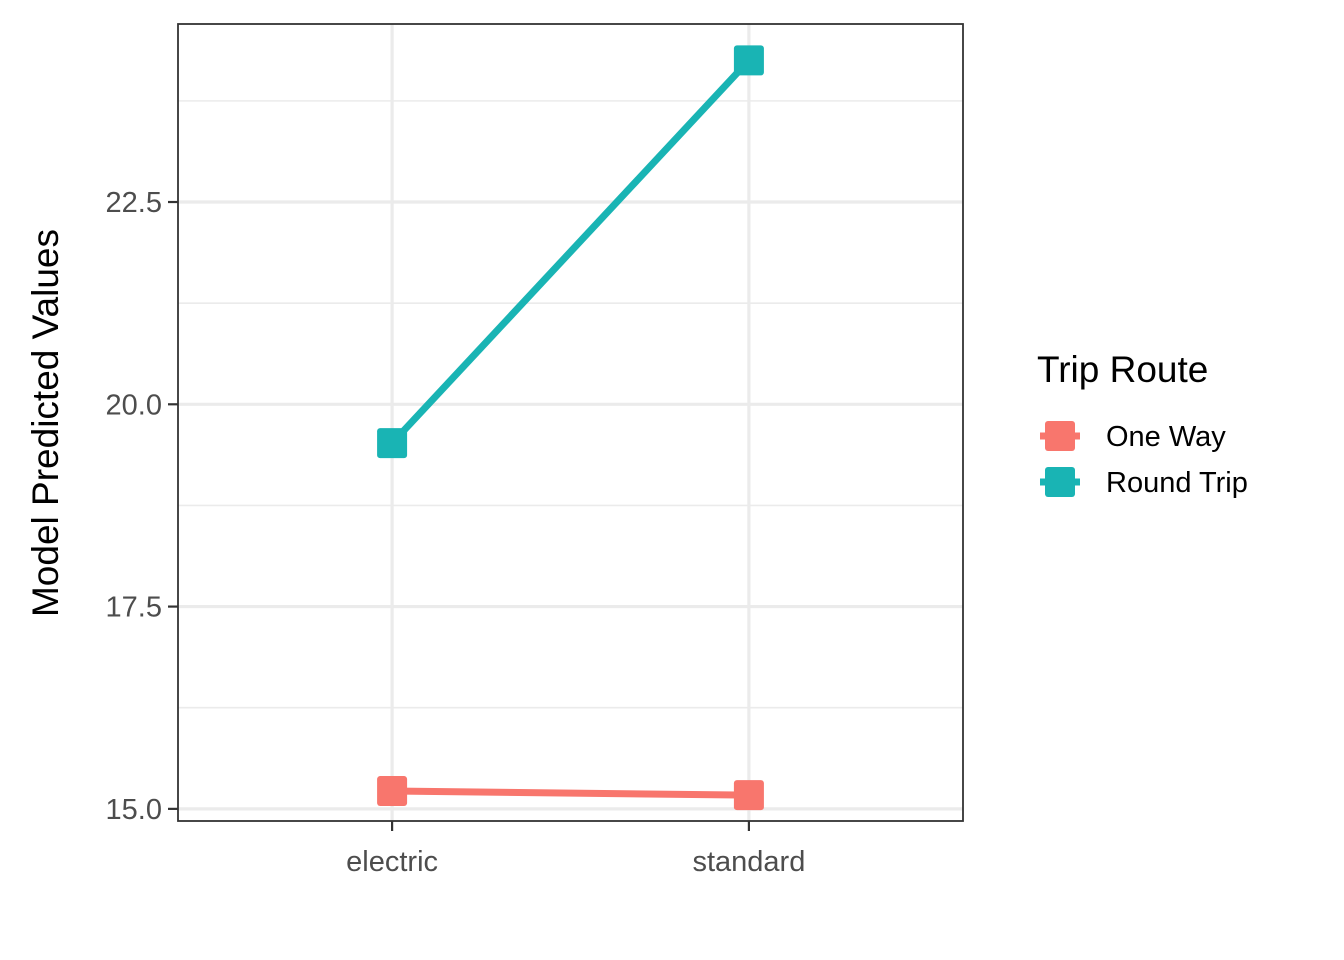 The width and height of the screenshot is (1344, 960). Describe the element at coordinates (575, 849) in the screenshot. I see `x-axis: electric standard` at that location.